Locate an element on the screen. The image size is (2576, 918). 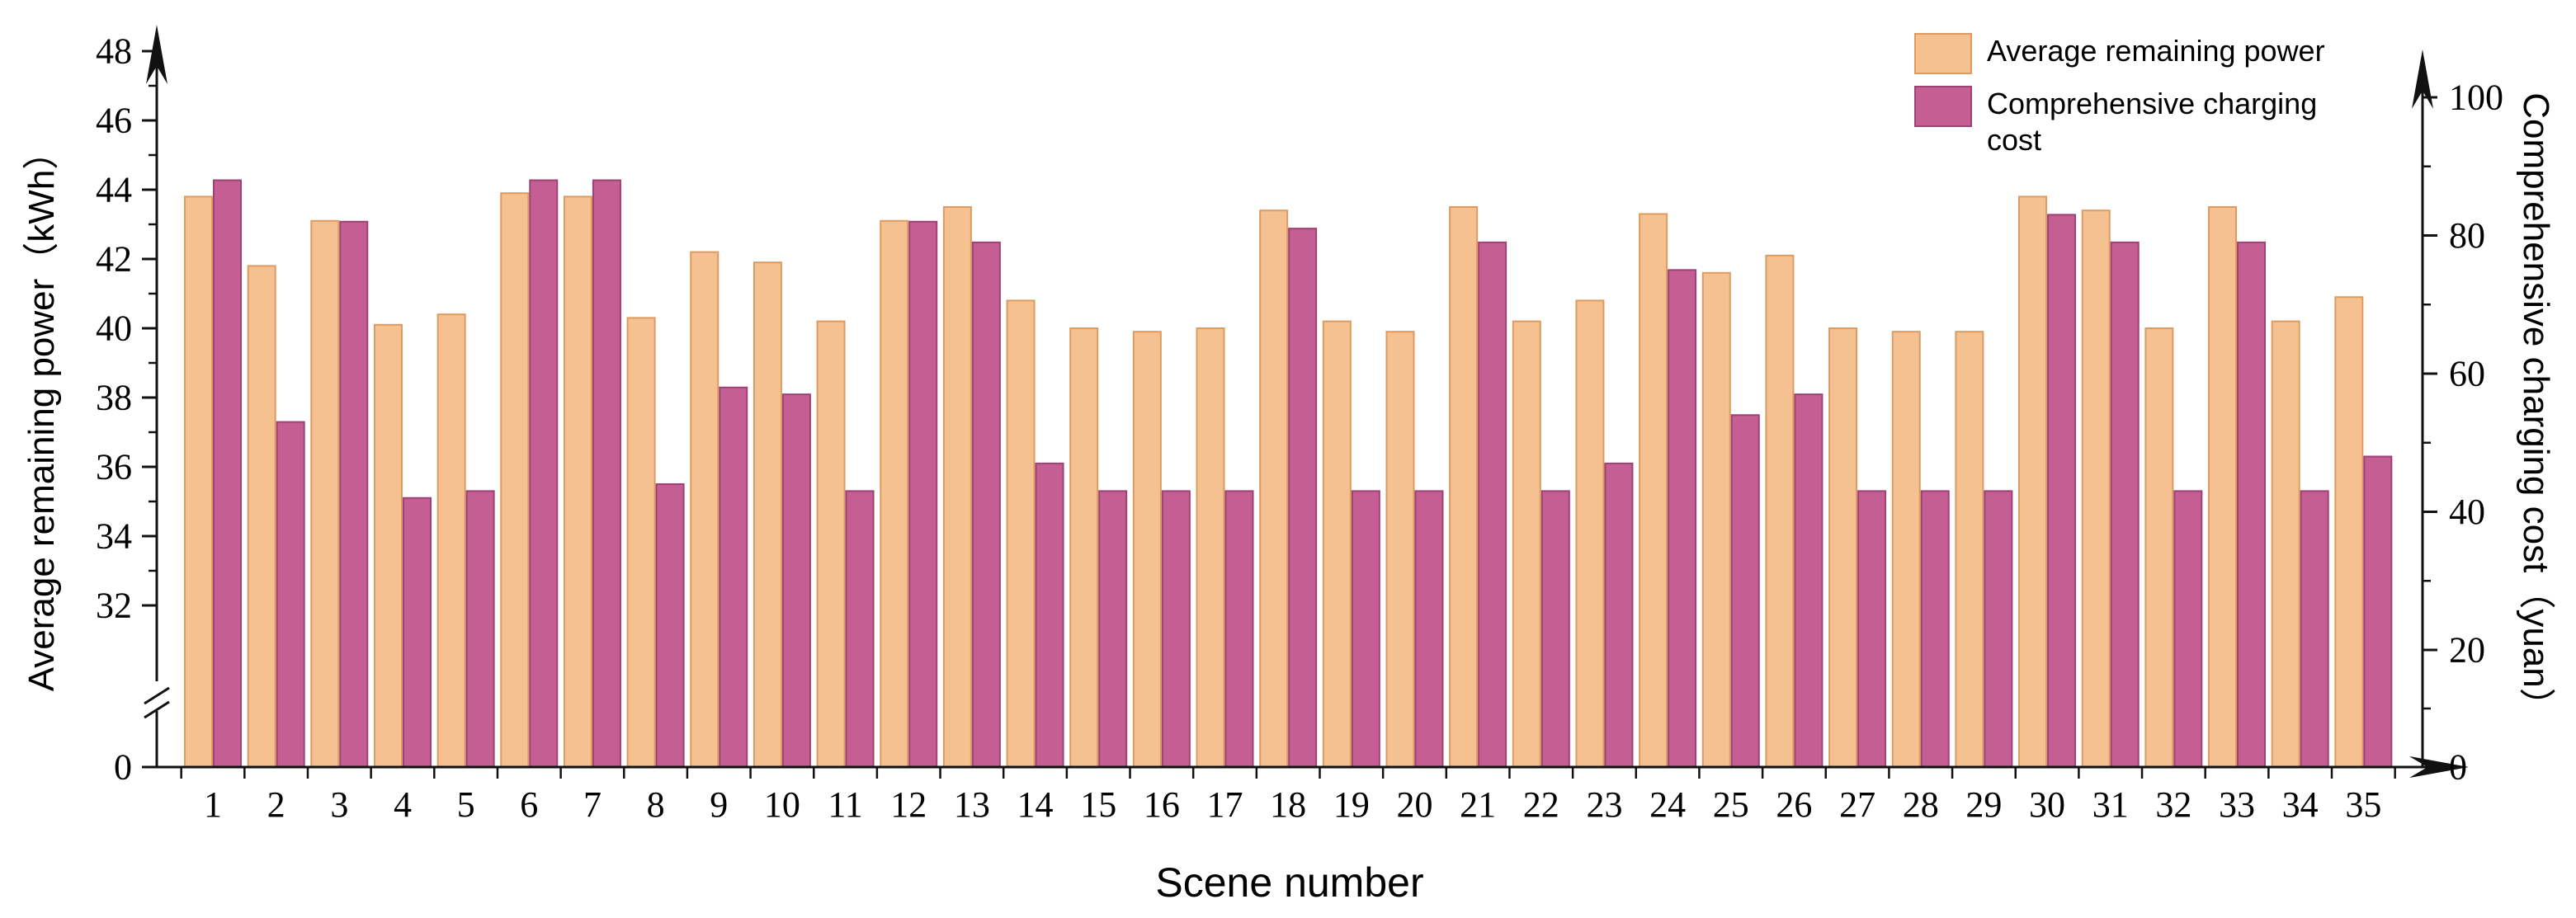
x-axis-tick-label: 14 is located at coordinates (1035, 804).